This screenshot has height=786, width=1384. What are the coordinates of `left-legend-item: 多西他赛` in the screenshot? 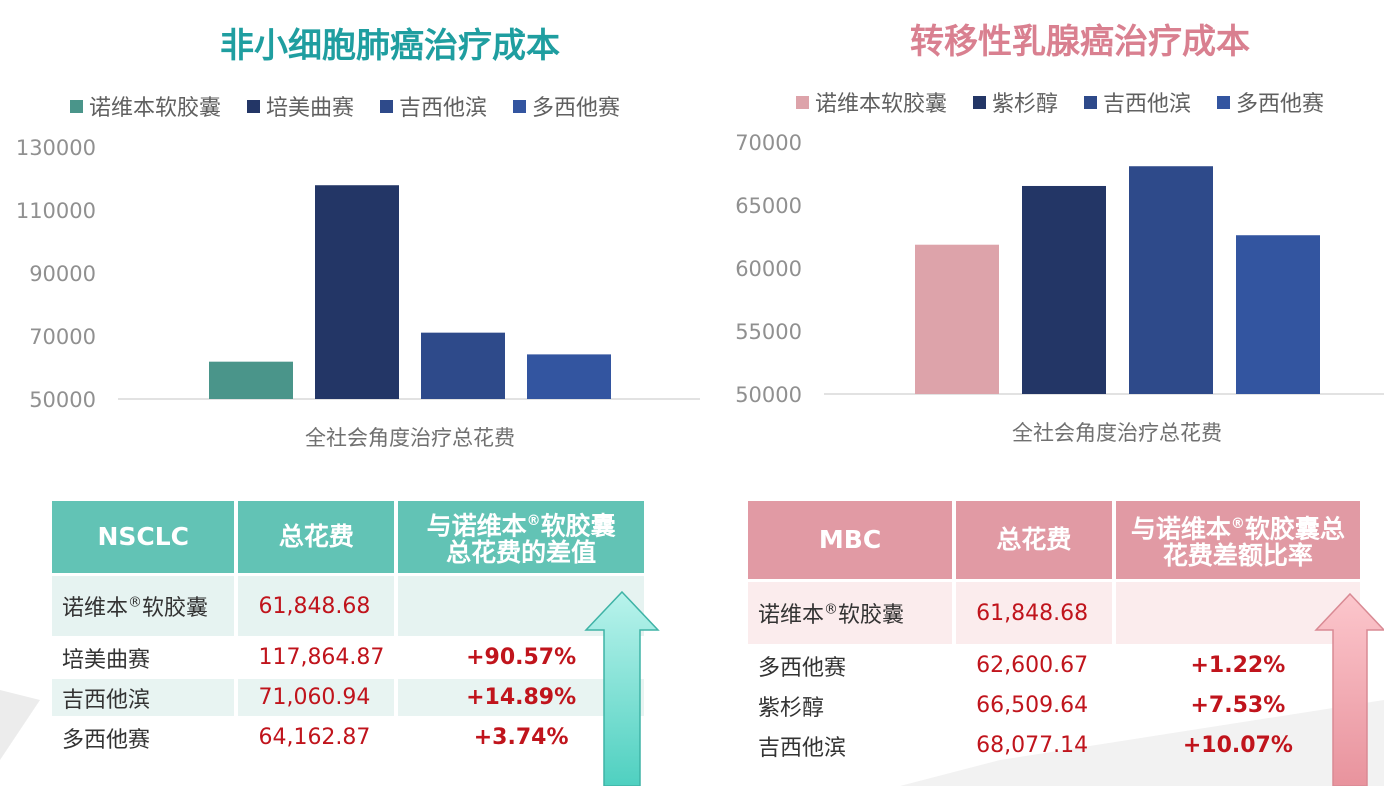 It's located at (566, 106).